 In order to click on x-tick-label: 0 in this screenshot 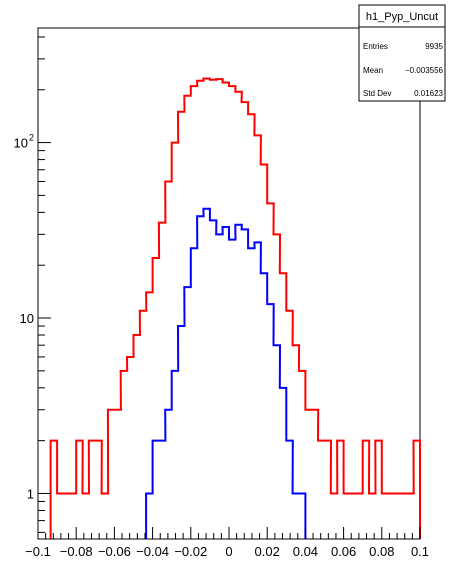, I will do `click(228, 551)`.